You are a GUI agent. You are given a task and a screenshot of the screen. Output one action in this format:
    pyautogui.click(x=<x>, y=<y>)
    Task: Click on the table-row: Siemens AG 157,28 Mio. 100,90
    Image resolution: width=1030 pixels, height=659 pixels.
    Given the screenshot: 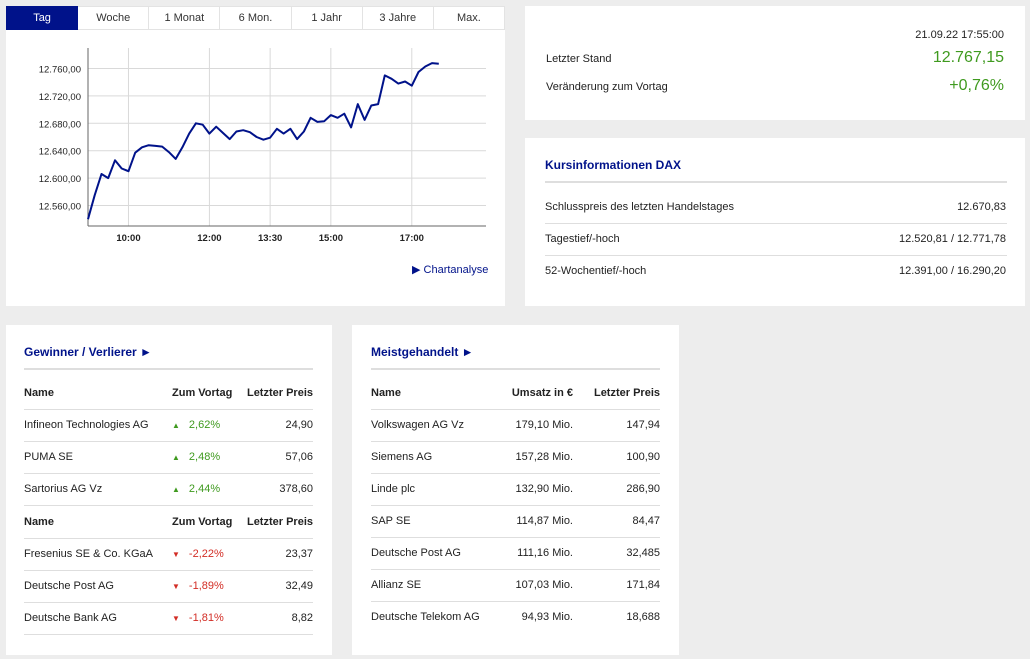 What is the action you would take?
    pyautogui.click(x=515, y=457)
    